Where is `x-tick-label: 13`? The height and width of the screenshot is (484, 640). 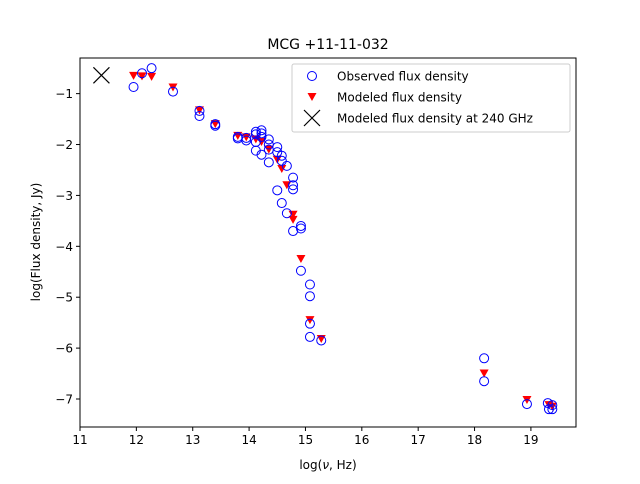 x-tick-label: 13 is located at coordinates (192, 440).